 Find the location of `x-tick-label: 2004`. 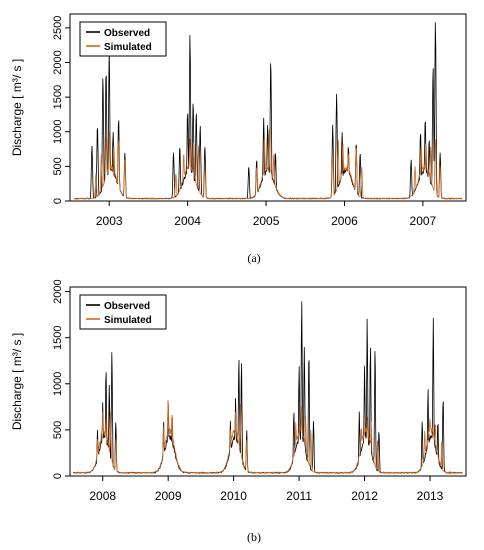

x-tick-label: 2004 is located at coordinates (187, 221).